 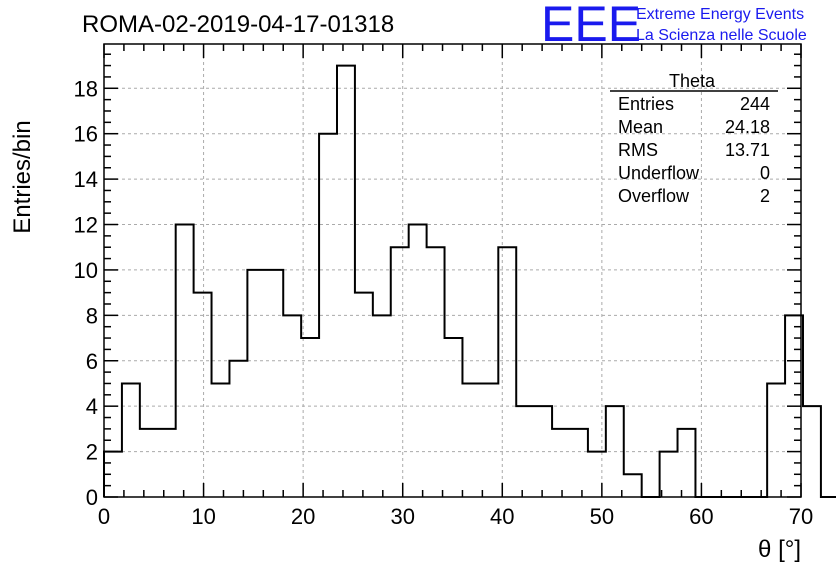 I want to click on stats-label-mean: Mean, so click(x=640, y=127).